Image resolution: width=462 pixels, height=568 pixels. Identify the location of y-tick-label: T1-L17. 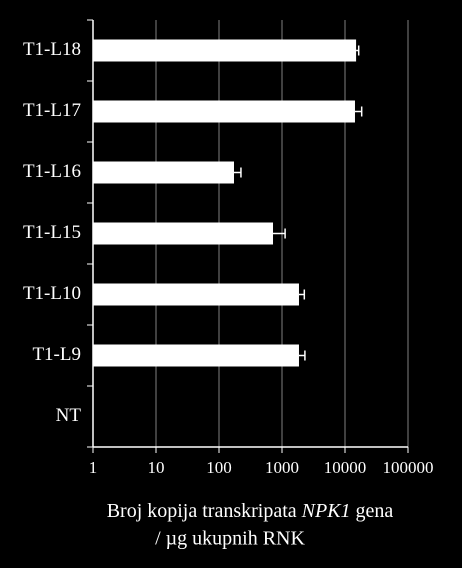
(52, 110).